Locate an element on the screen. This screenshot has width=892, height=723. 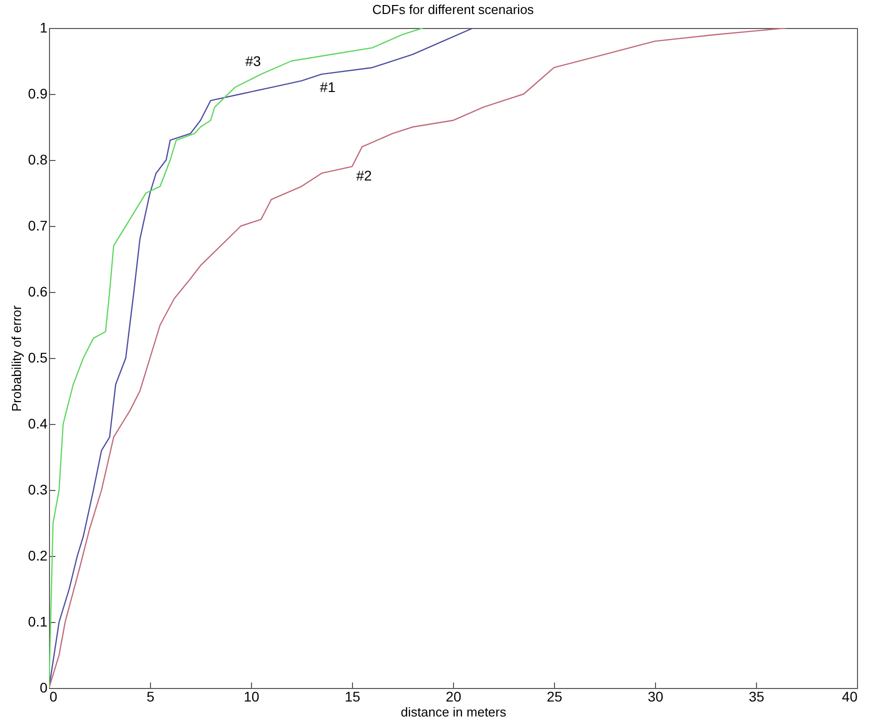
annotation: #1 is located at coordinates (328, 87).